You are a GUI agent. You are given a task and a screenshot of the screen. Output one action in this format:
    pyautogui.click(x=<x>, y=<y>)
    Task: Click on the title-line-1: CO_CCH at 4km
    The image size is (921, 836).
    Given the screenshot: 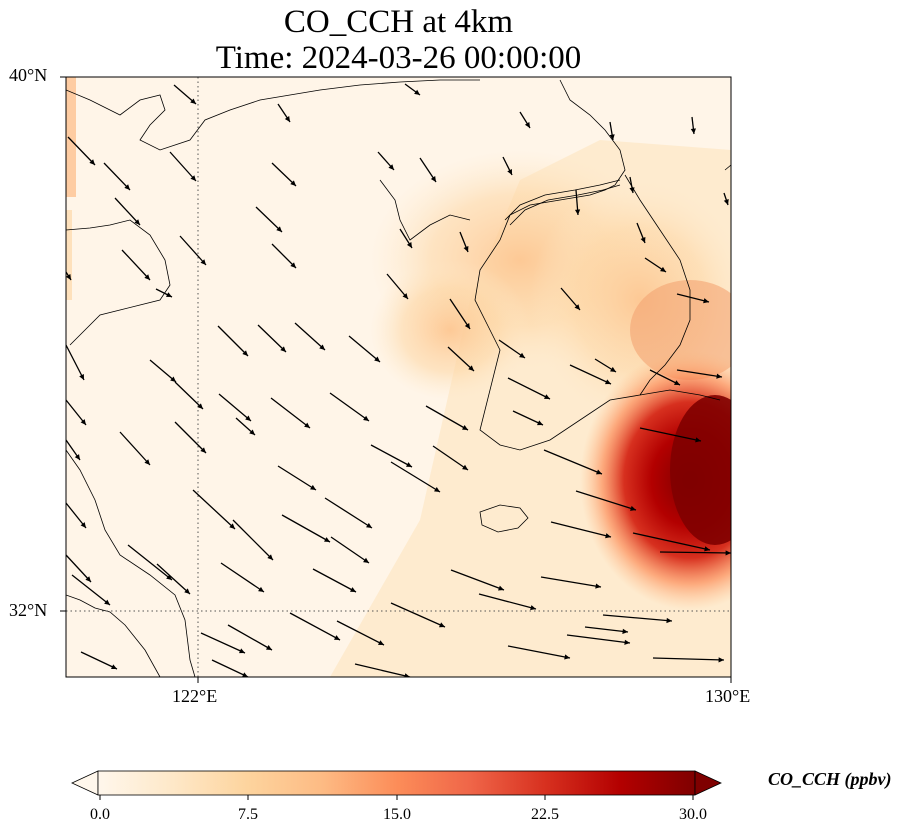 What is the action you would take?
    pyautogui.click(x=398, y=22)
    